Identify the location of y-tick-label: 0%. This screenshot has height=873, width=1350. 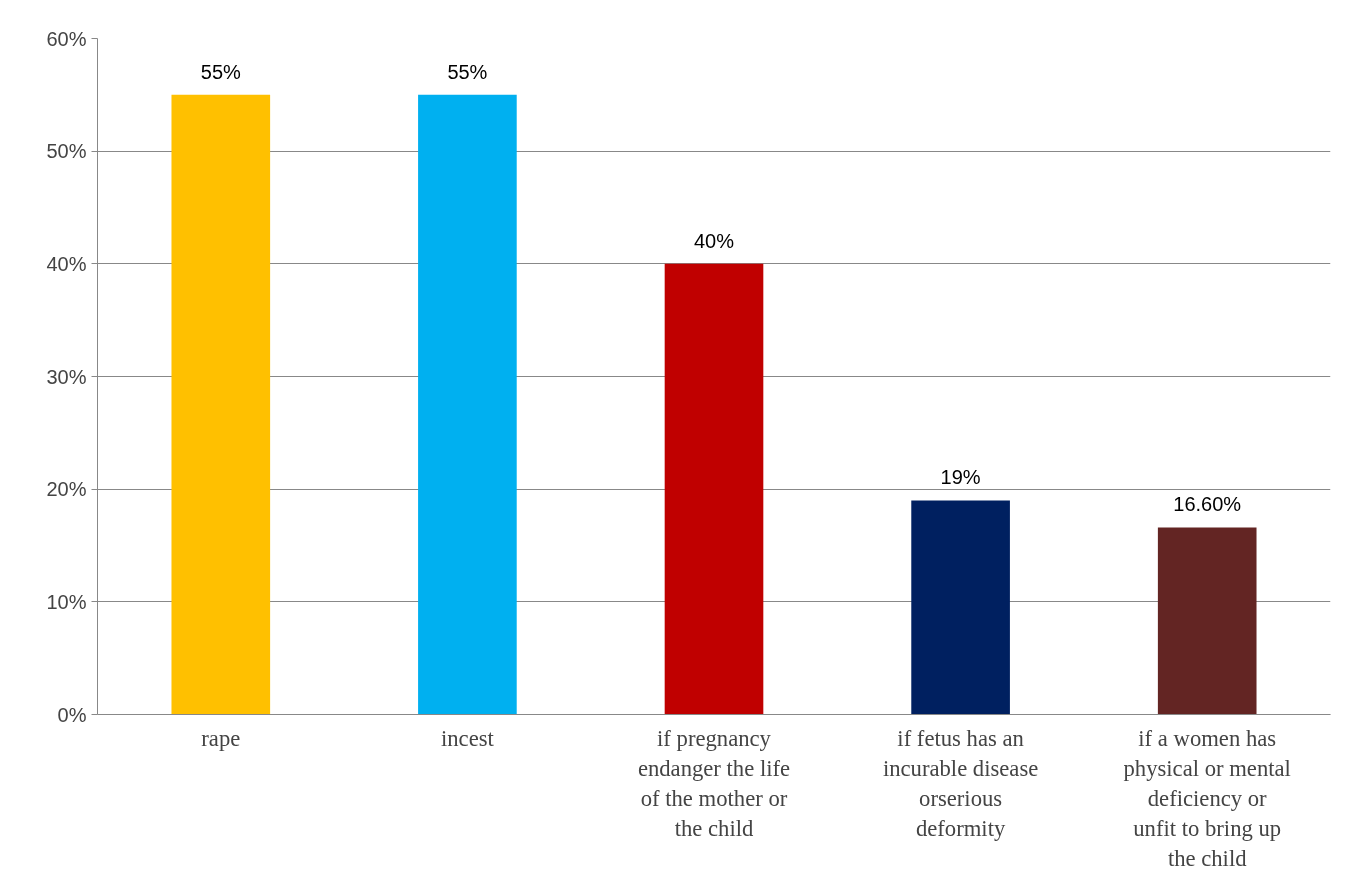
(72, 714).